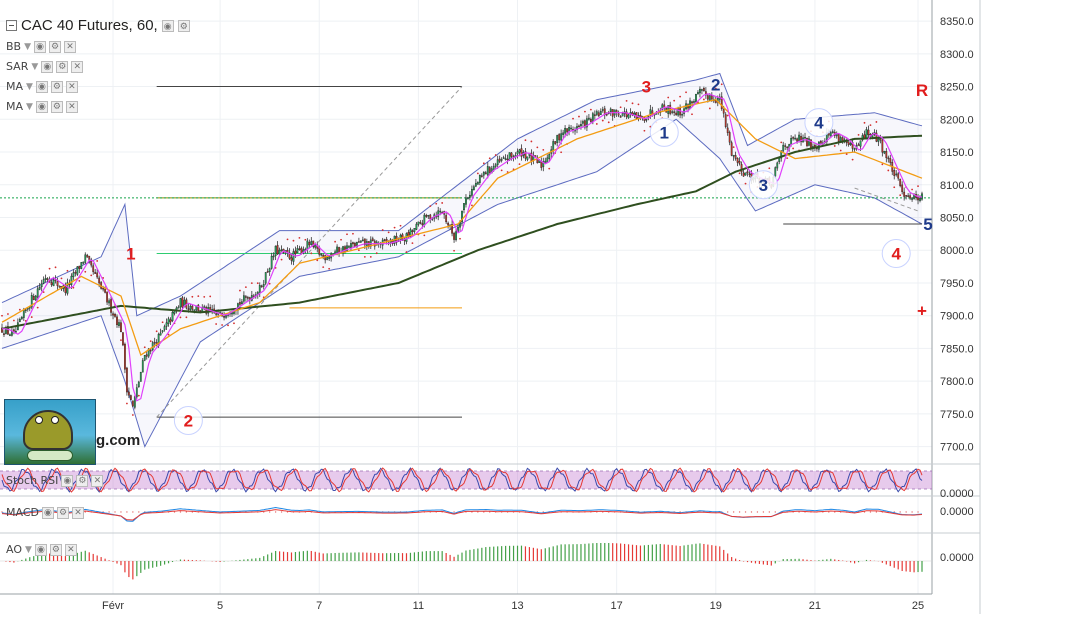  I want to click on legend-sar: SAR ▼ ◉ ⚙ ✕, so click(45, 66).